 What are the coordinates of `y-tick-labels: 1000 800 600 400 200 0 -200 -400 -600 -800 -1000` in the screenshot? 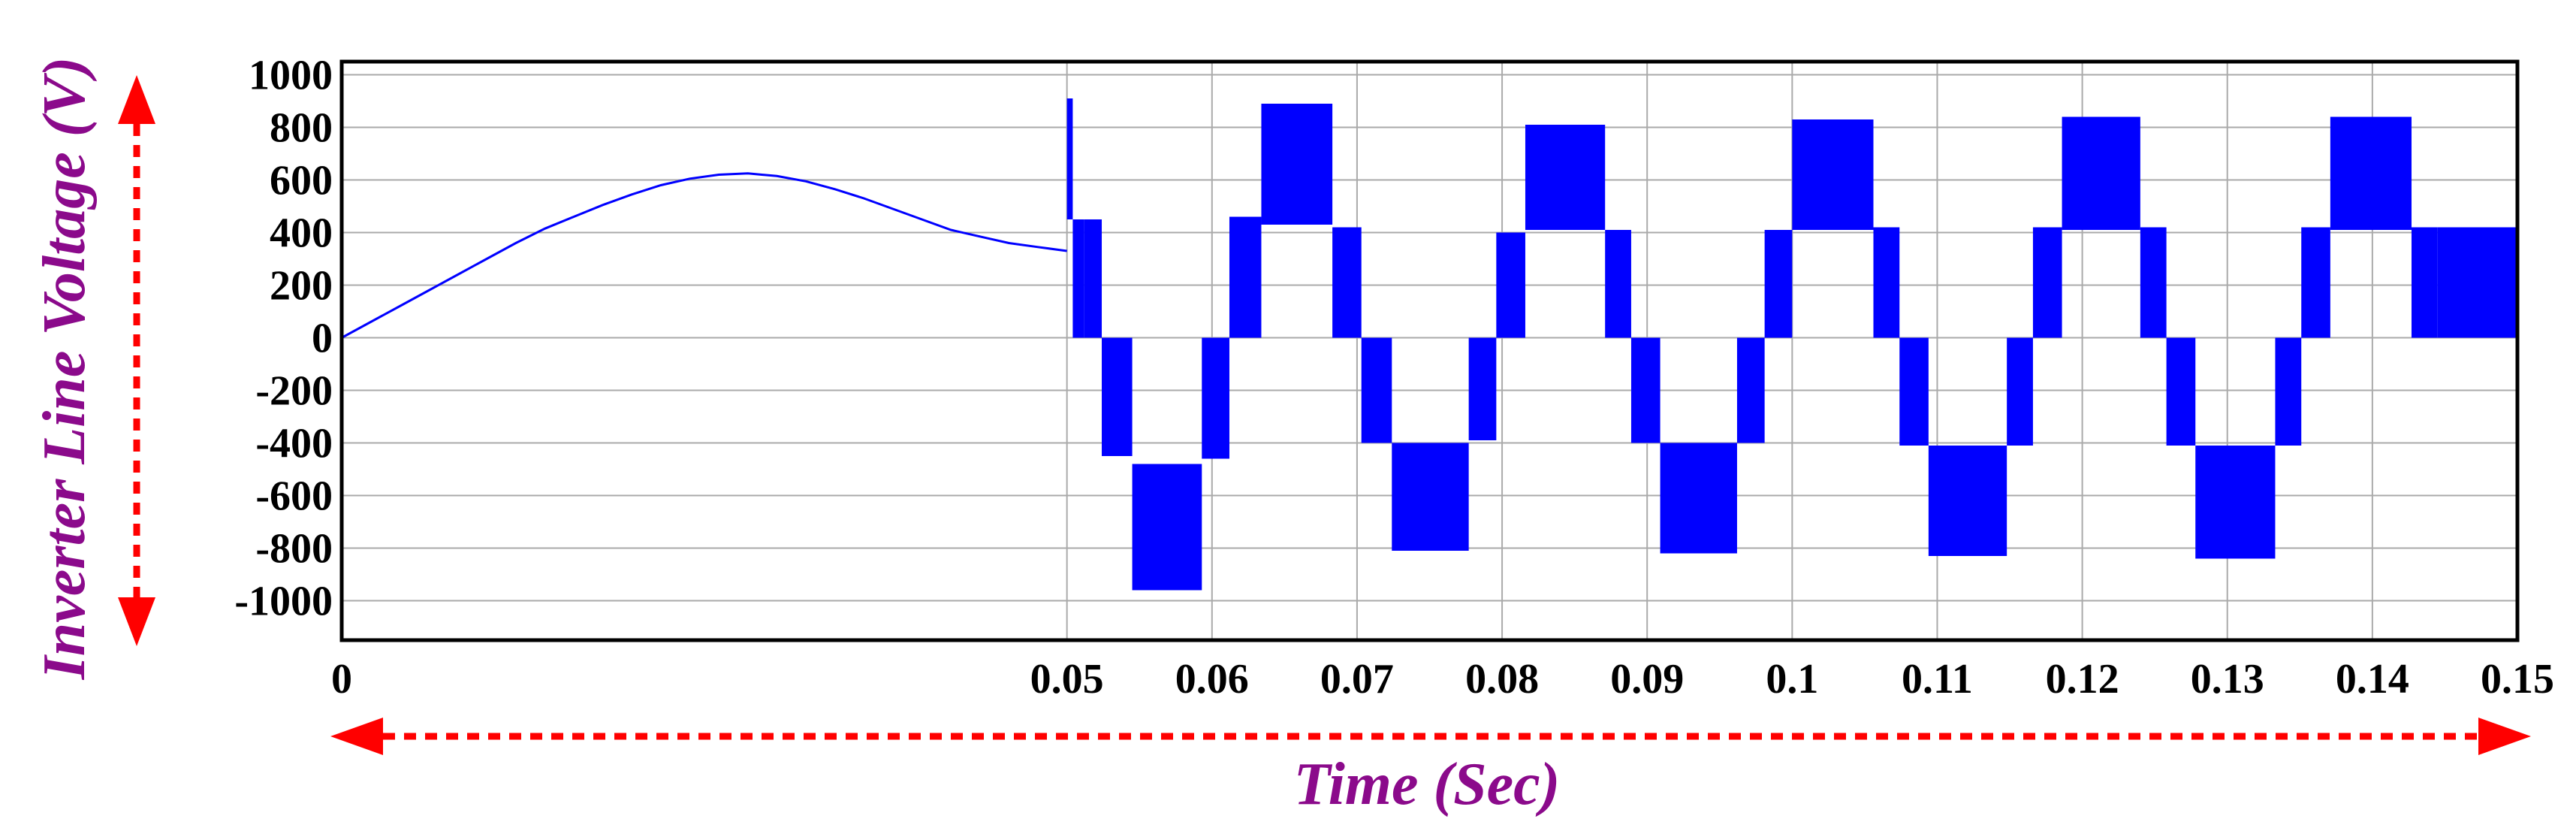 It's located at (283, 339).